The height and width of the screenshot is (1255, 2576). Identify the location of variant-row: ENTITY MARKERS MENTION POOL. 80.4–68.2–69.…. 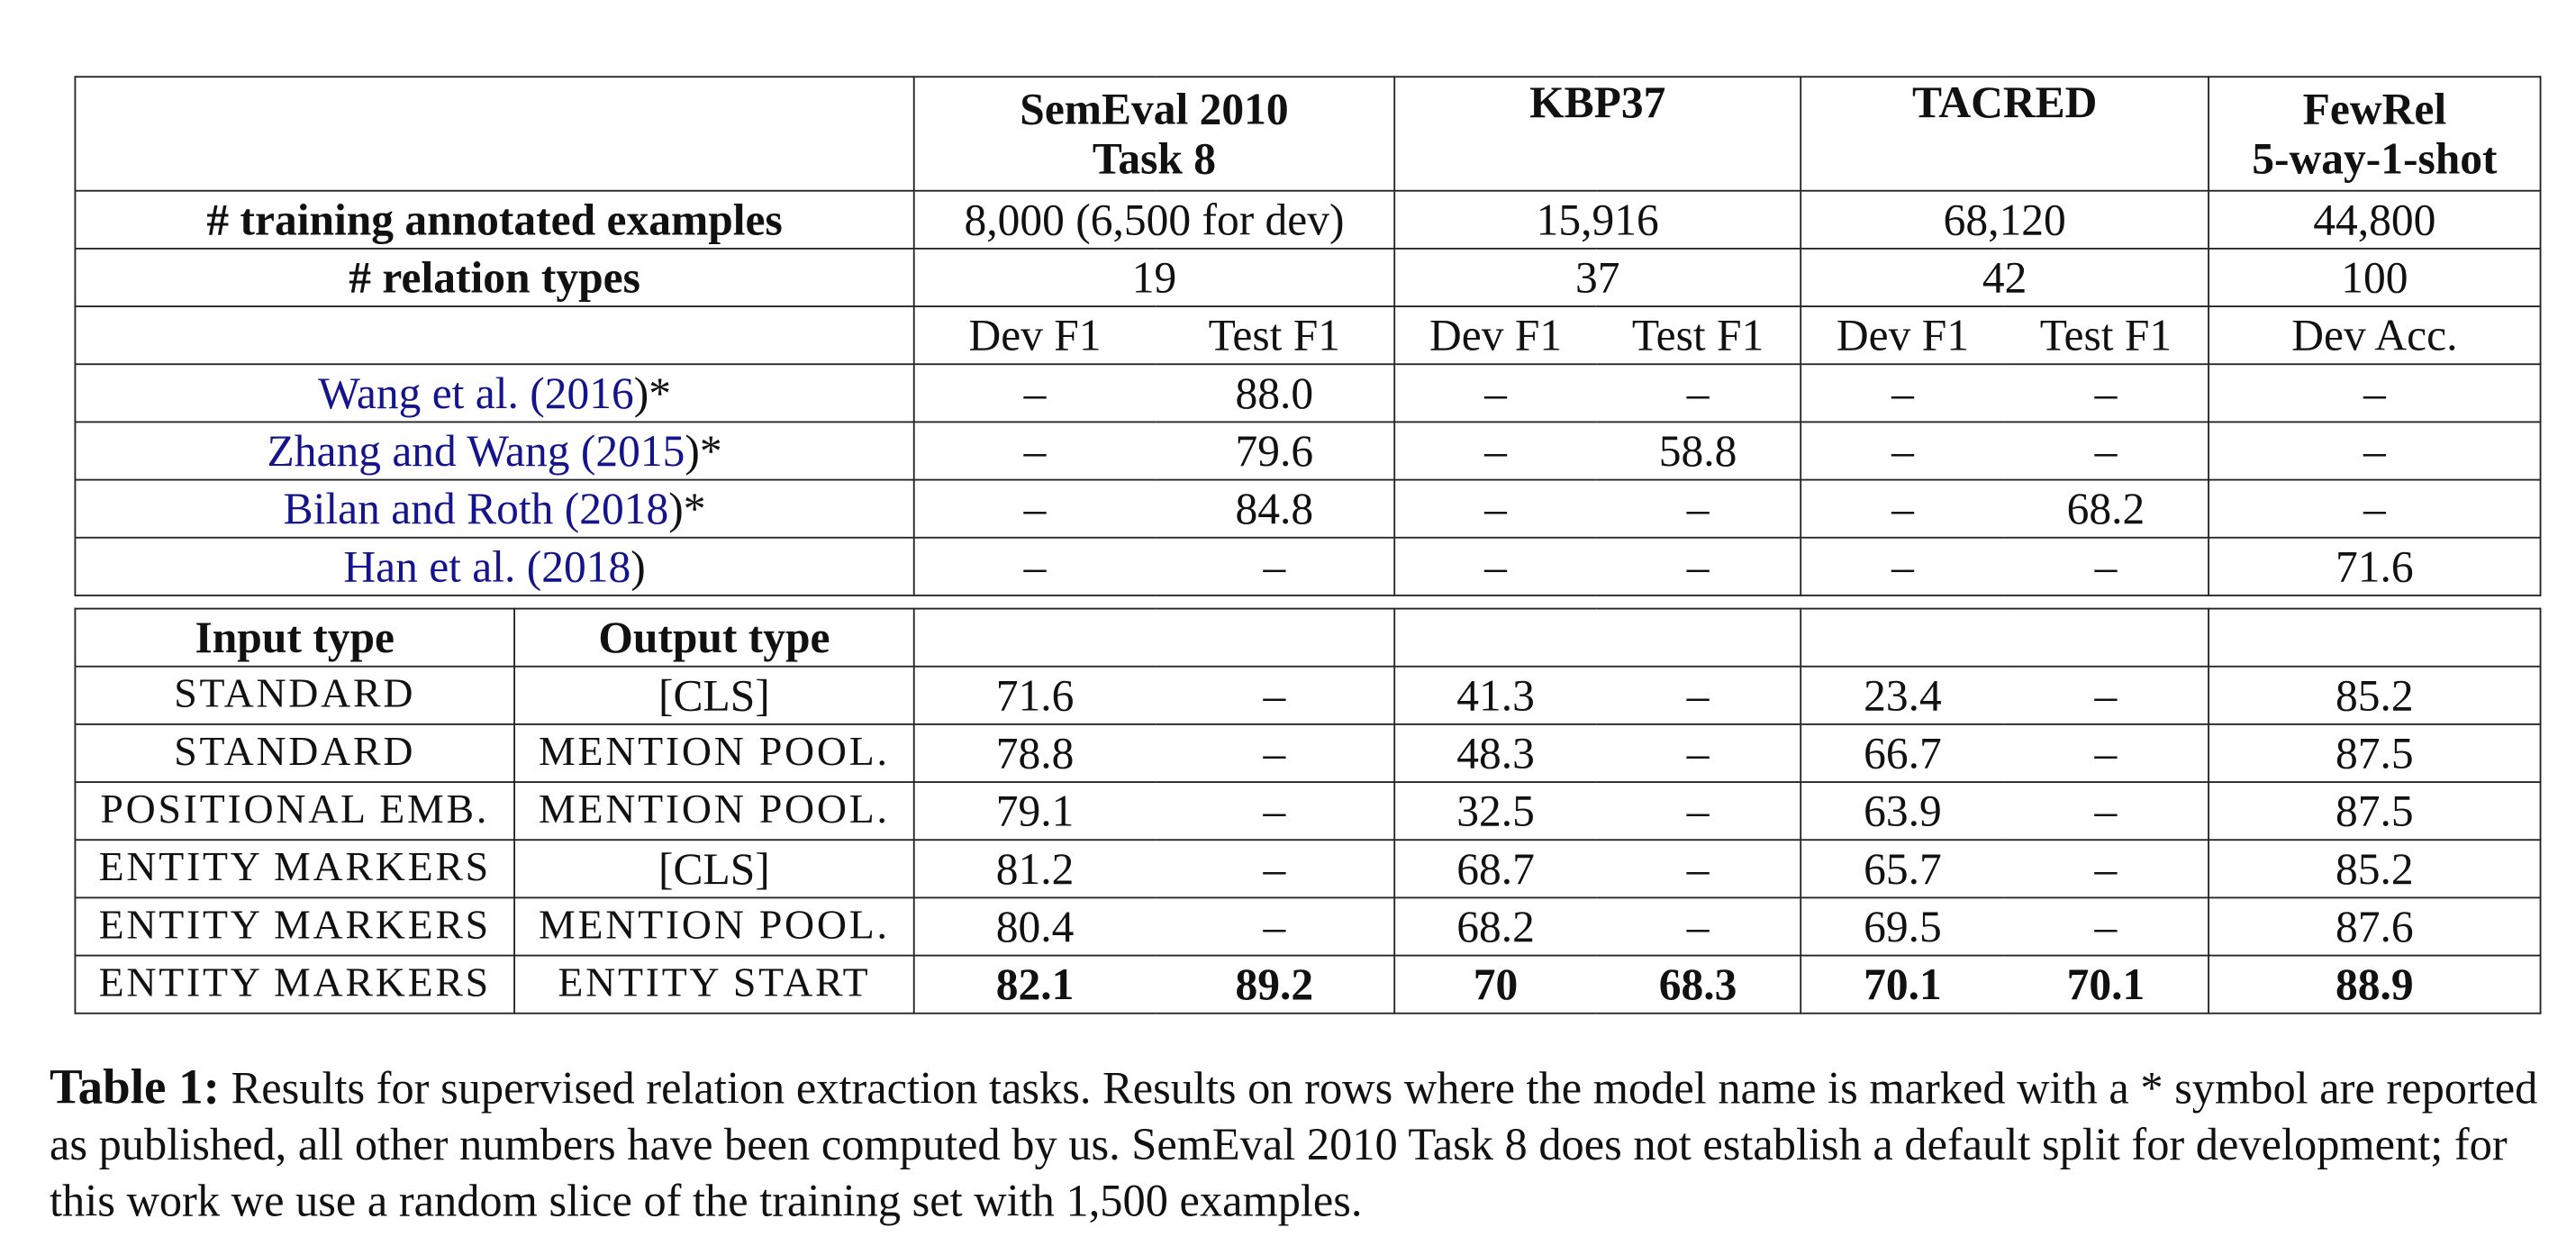
(1308, 926).